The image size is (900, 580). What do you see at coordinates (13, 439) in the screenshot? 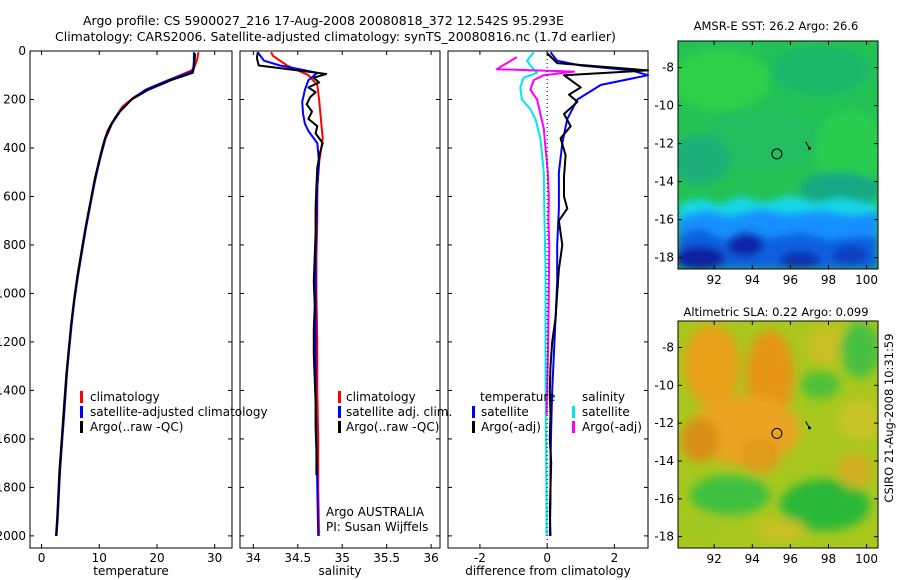
I see `y-tick-label: 1600` at bounding box center [13, 439].